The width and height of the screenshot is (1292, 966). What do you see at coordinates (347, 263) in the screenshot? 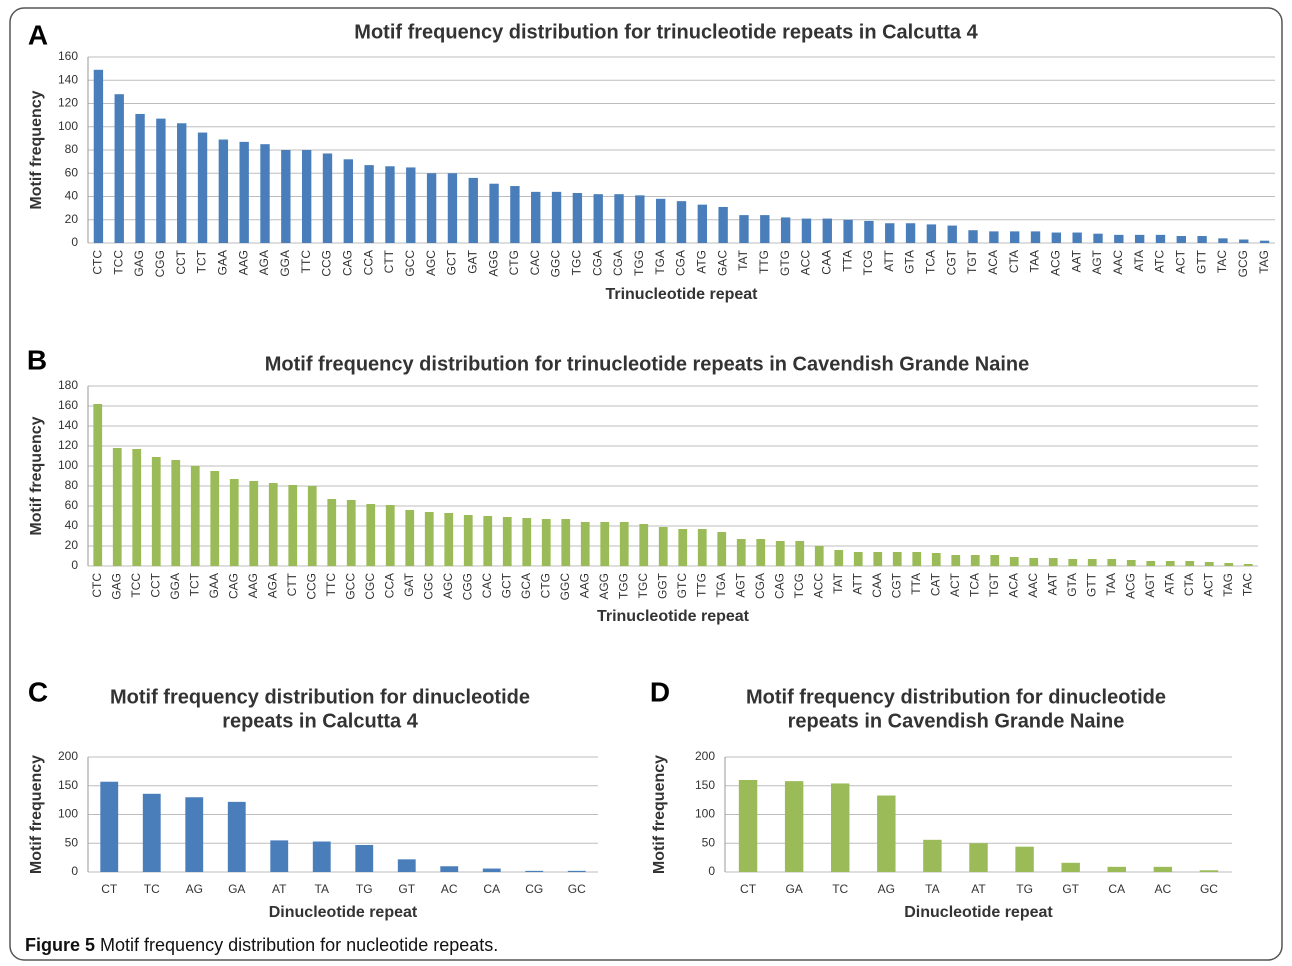
I see `x-tick-label: CAG` at bounding box center [347, 263].